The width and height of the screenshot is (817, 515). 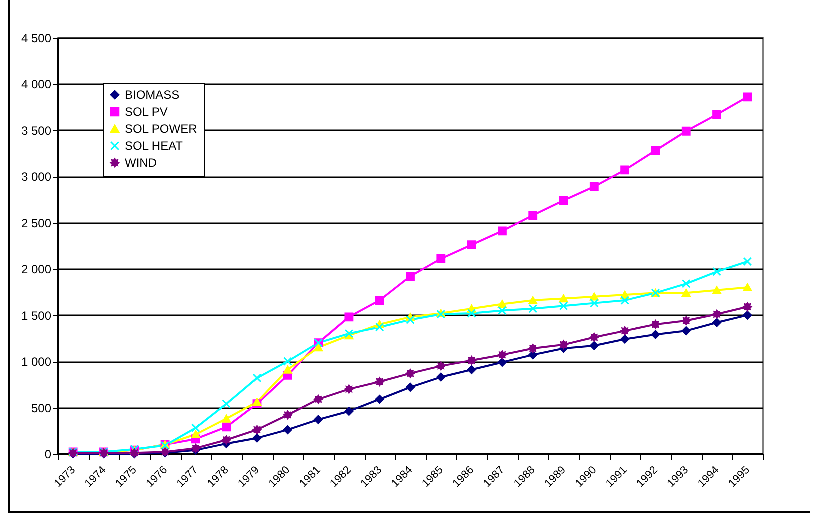 What do you see at coordinates (36, 85) in the screenshot?
I see `y-tick-label: 4 000` at bounding box center [36, 85].